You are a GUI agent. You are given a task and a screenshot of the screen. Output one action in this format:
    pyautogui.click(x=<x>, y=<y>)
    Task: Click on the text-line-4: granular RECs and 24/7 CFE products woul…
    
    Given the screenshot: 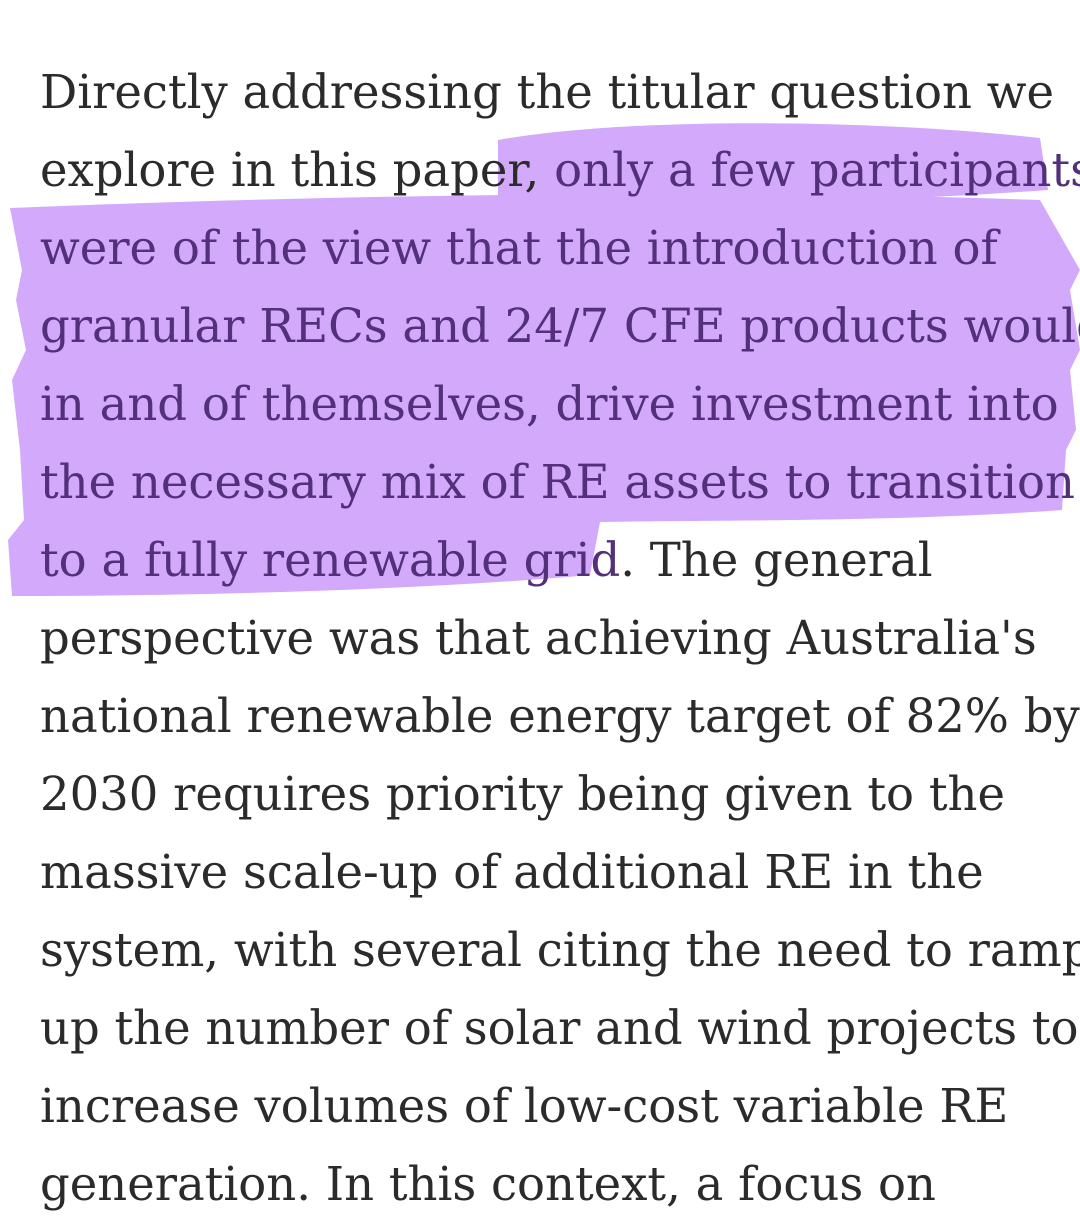 What is the action you would take?
    pyautogui.click(x=560, y=326)
    